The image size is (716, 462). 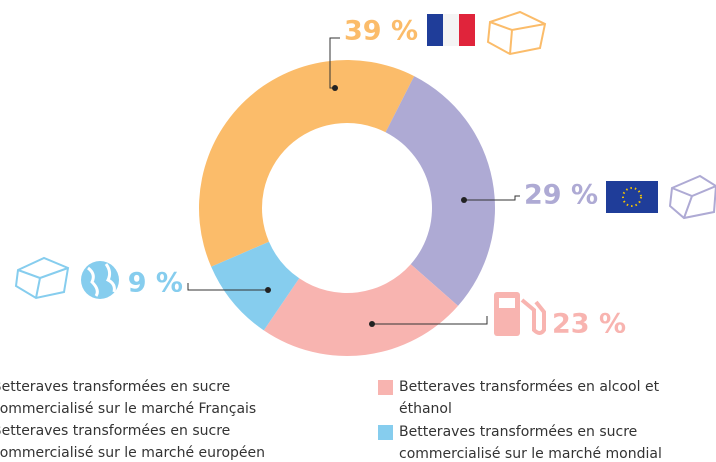 I want to click on globe-icon, so click(x=100, y=280).